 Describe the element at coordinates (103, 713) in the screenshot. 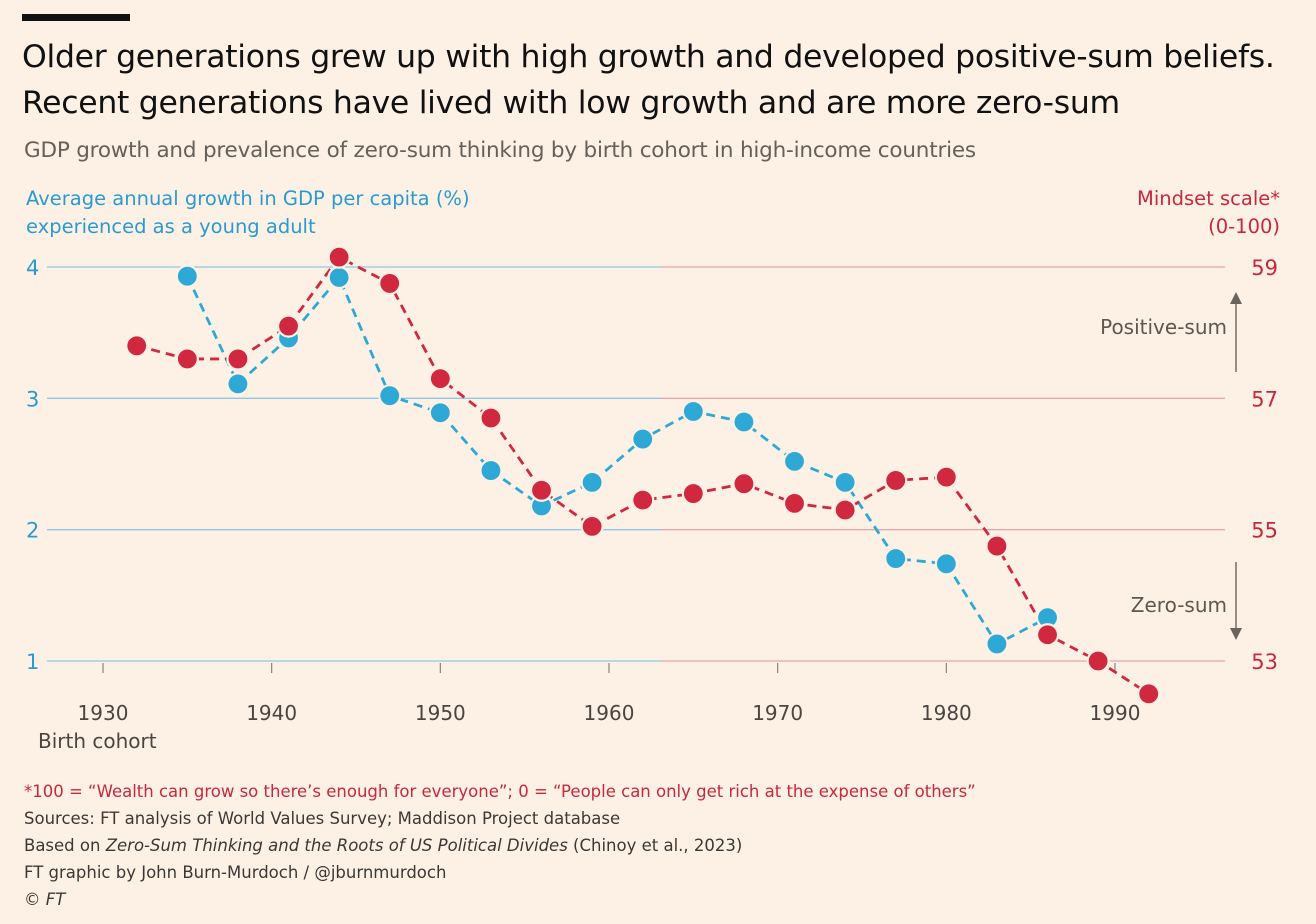

I see `x-tick-label: 1930` at that location.